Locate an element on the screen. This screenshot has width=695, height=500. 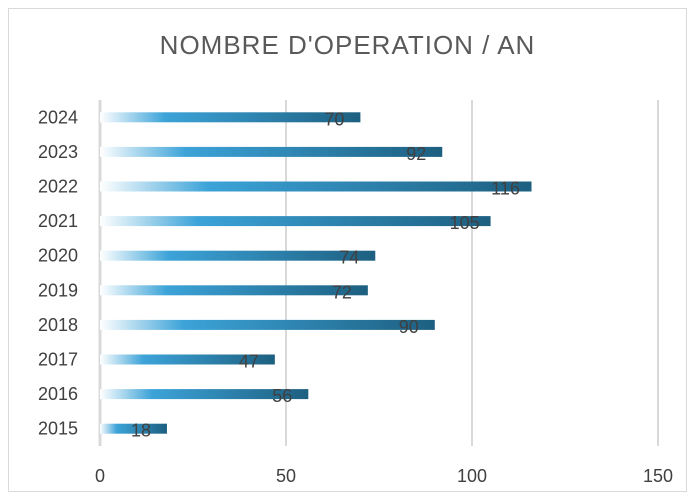
bar-2023 is located at coordinates (271, 151).